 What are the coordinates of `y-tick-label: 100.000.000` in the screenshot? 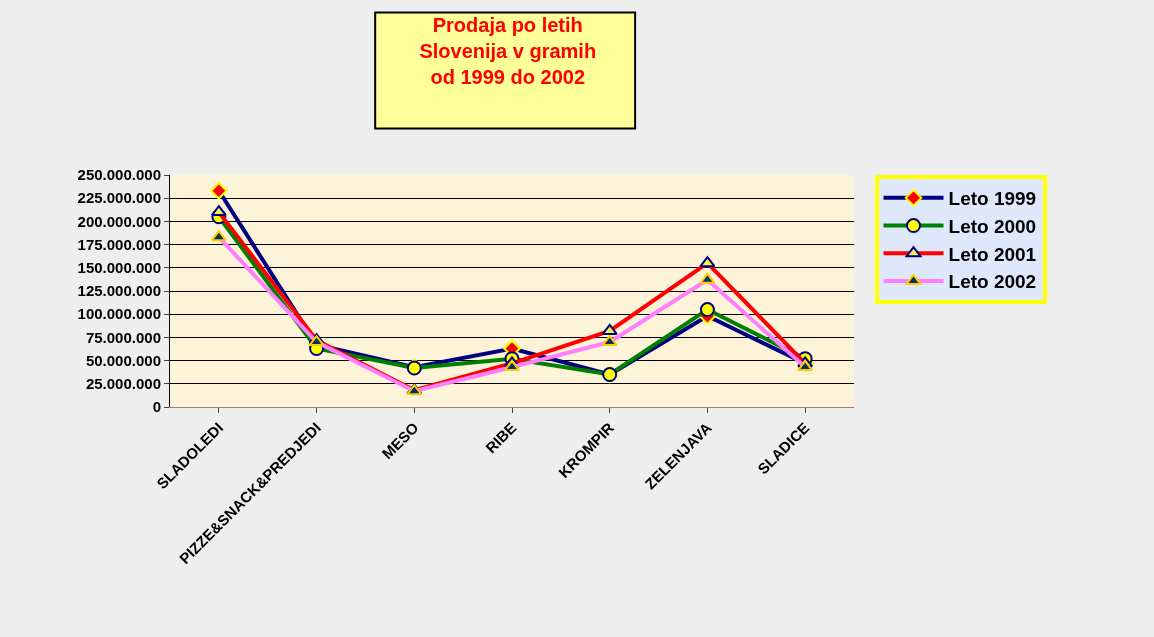 It's located at (119, 314).